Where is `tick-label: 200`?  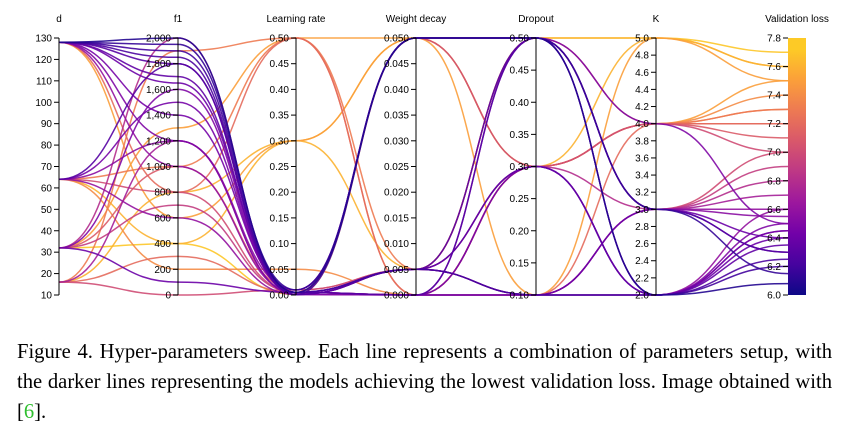 tick-label: 200 is located at coordinates (162, 270).